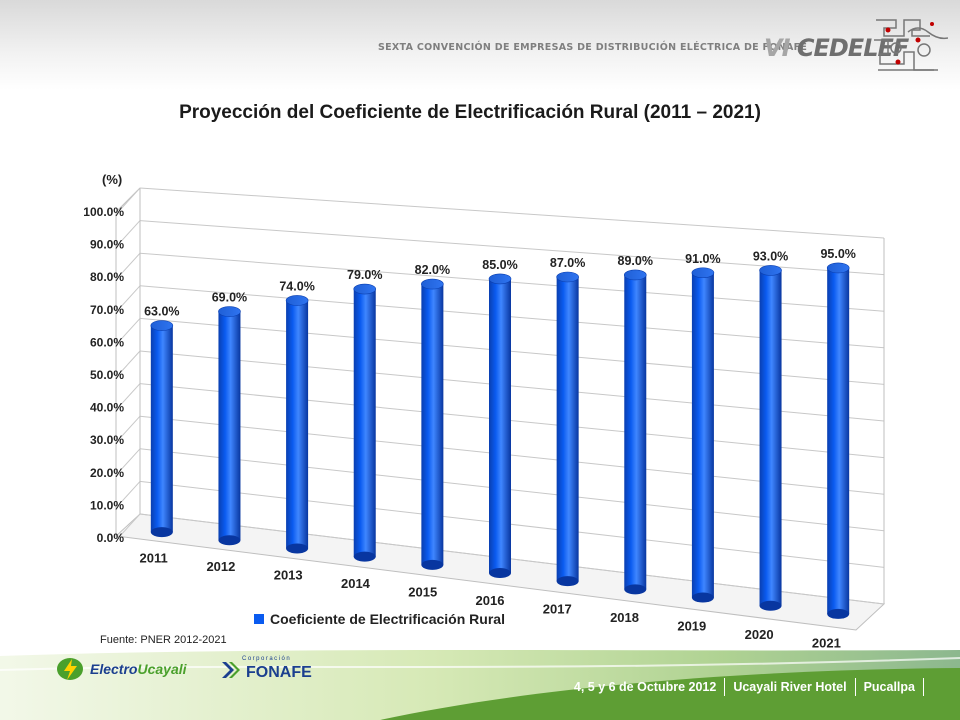  I want to click on data-label: 79.0%, so click(364, 275).